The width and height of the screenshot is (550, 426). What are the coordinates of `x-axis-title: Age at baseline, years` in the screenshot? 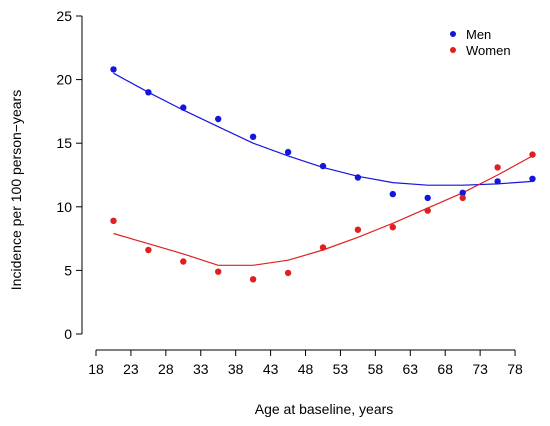 It's located at (324, 409).